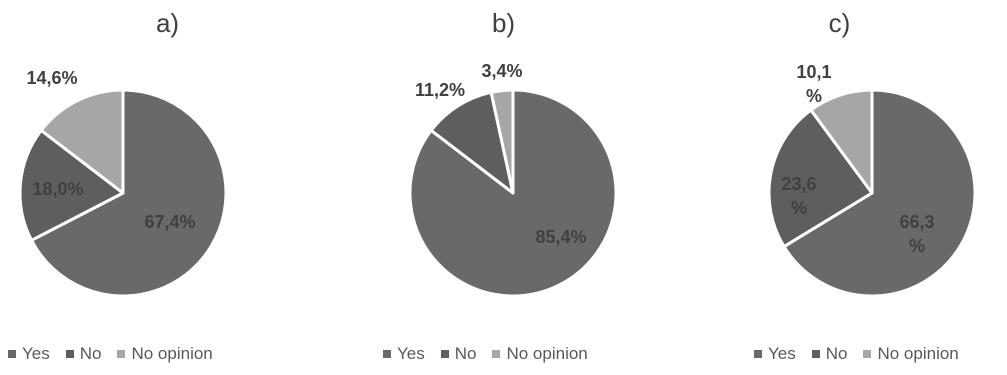 Image resolution: width=1007 pixels, height=375 pixels. I want to click on data-label: 66,3%, so click(916, 234).